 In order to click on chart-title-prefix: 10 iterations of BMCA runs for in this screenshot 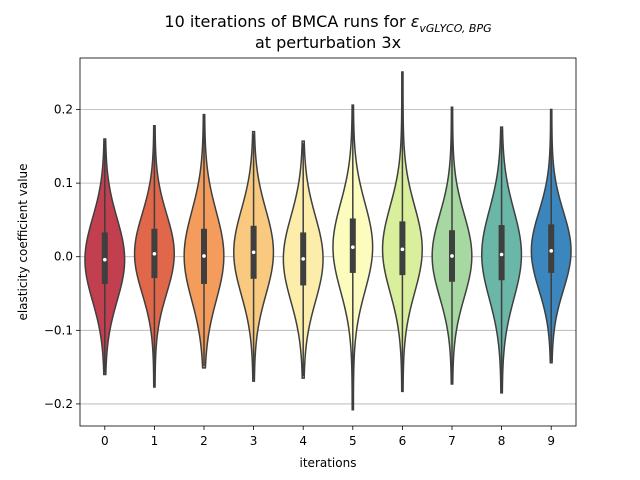, I will do `click(287, 21)`.